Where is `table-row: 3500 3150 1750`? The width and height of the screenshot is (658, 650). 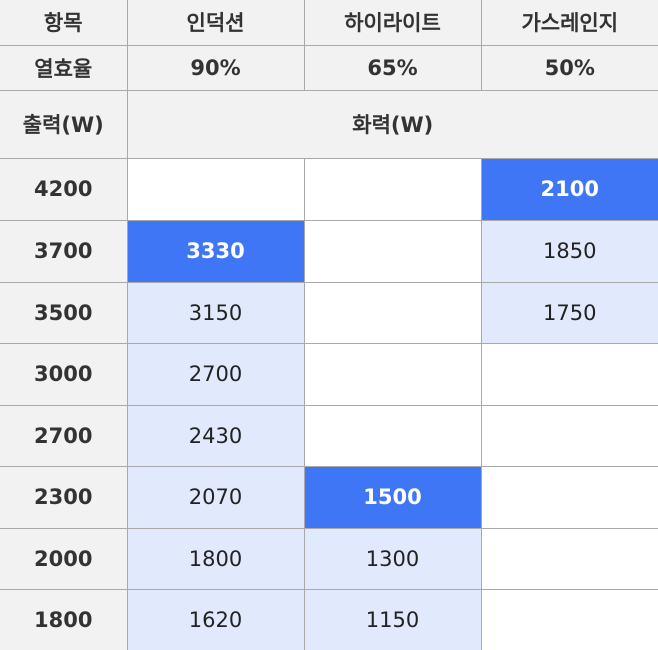
table-row: 3500 3150 1750 is located at coordinates (329, 312).